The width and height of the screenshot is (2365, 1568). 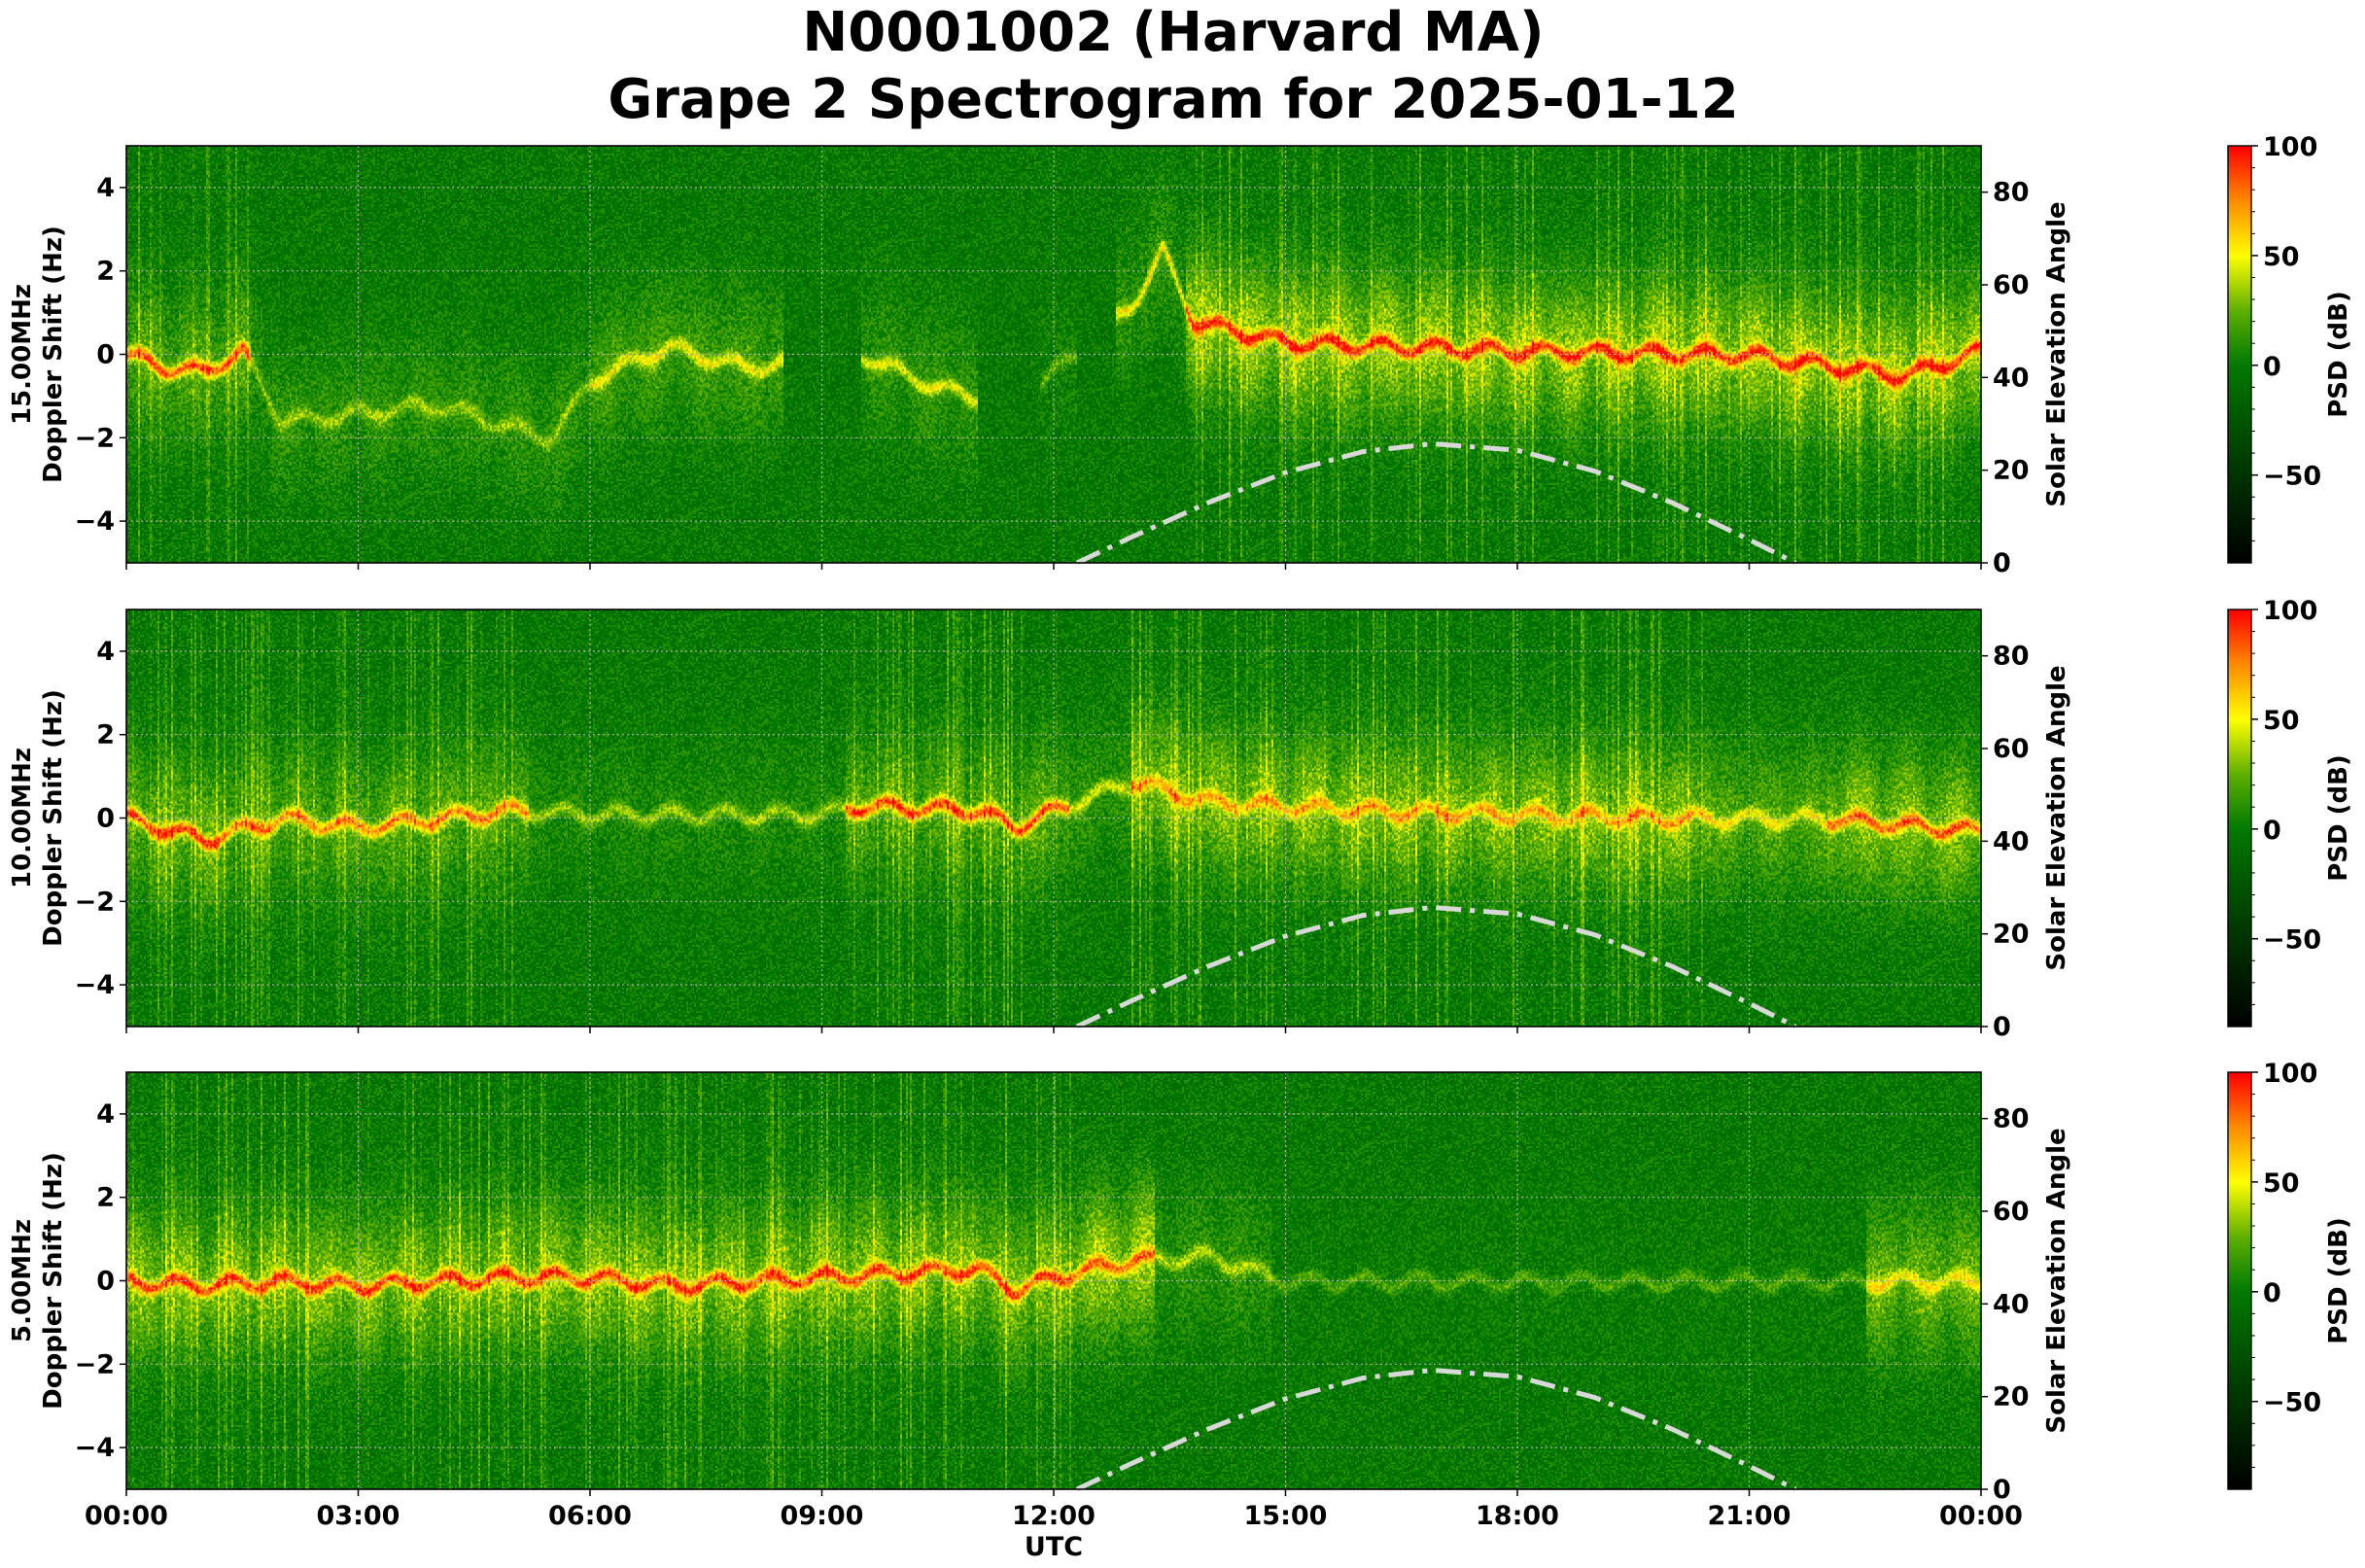 I want to click on colorbar-10mhz, so click(x=2239, y=818).